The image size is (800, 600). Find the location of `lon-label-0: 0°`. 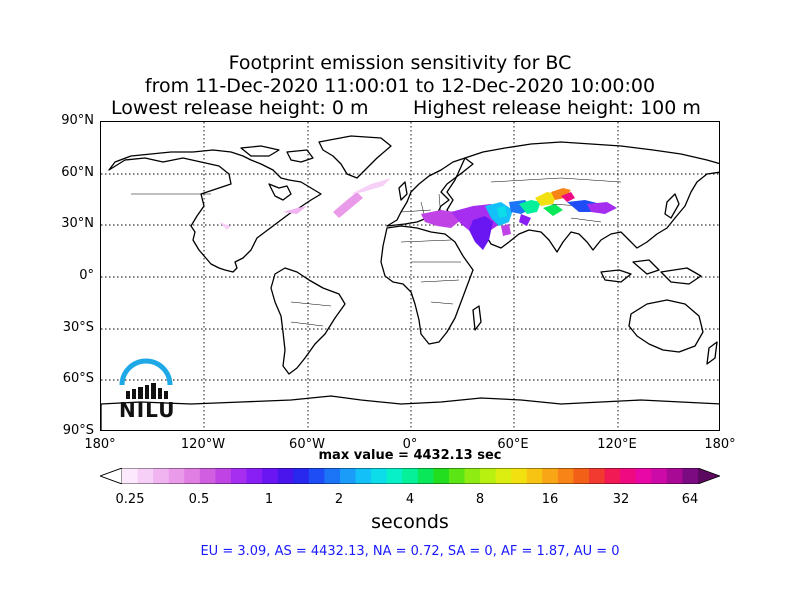

lon-label-0: 0° is located at coordinates (410, 444).